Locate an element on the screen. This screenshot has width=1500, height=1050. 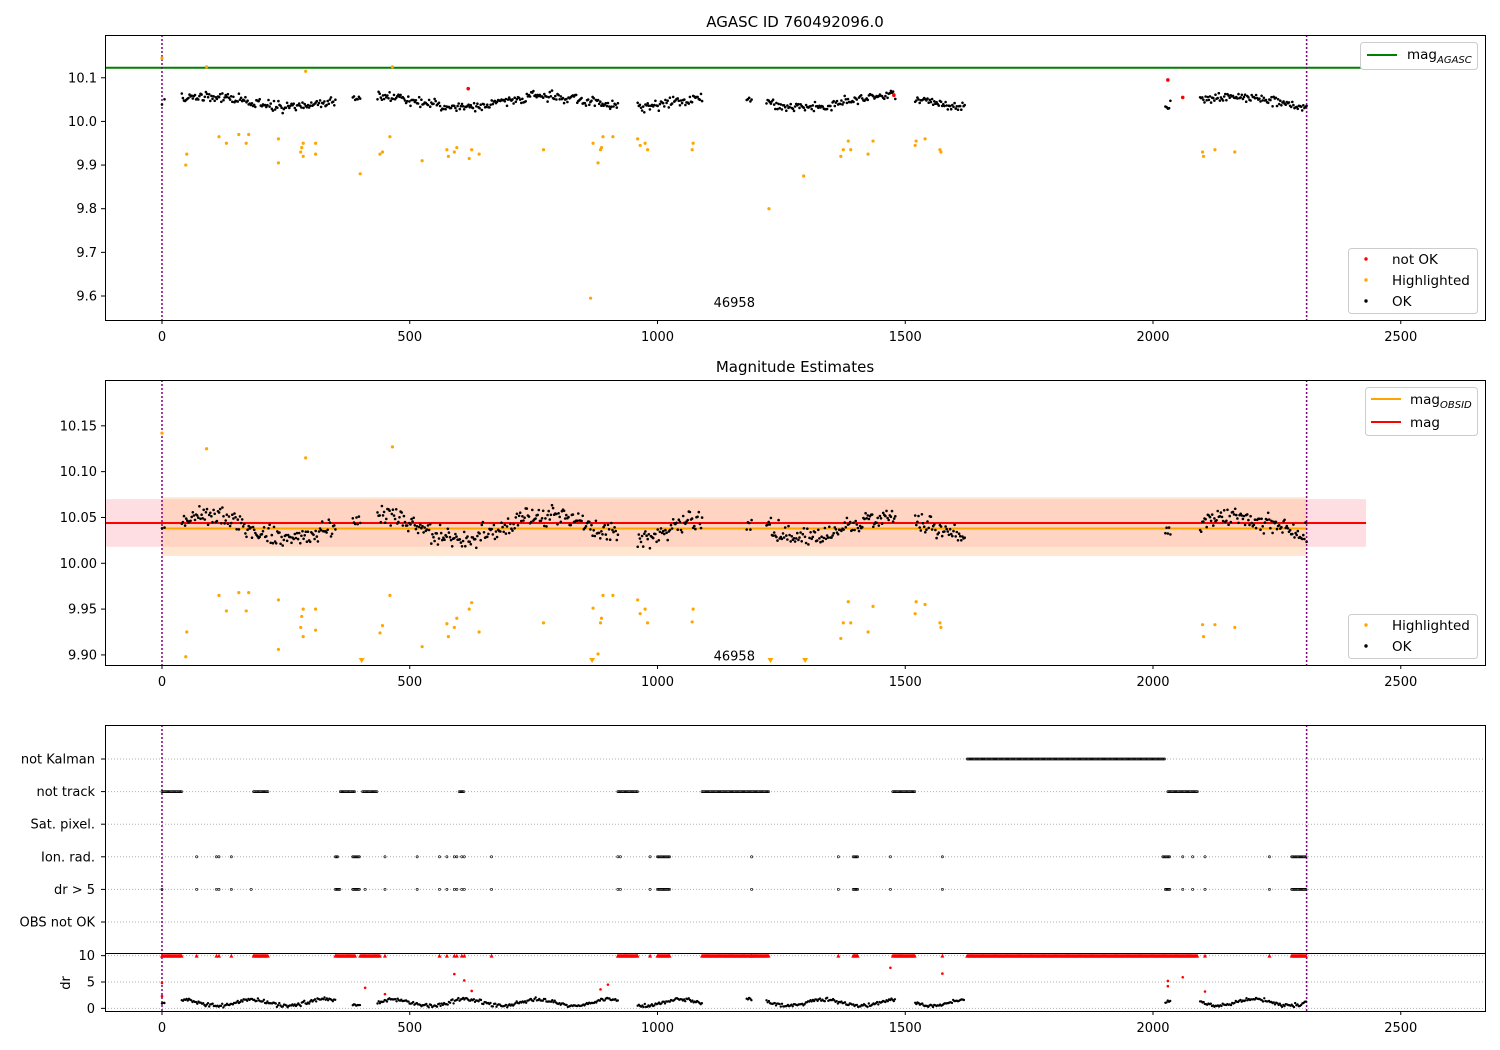
panel-2-y-axis: 9.90 9.95 10.00 10.05 10.10 10.15 is located at coordinates (82, 541).